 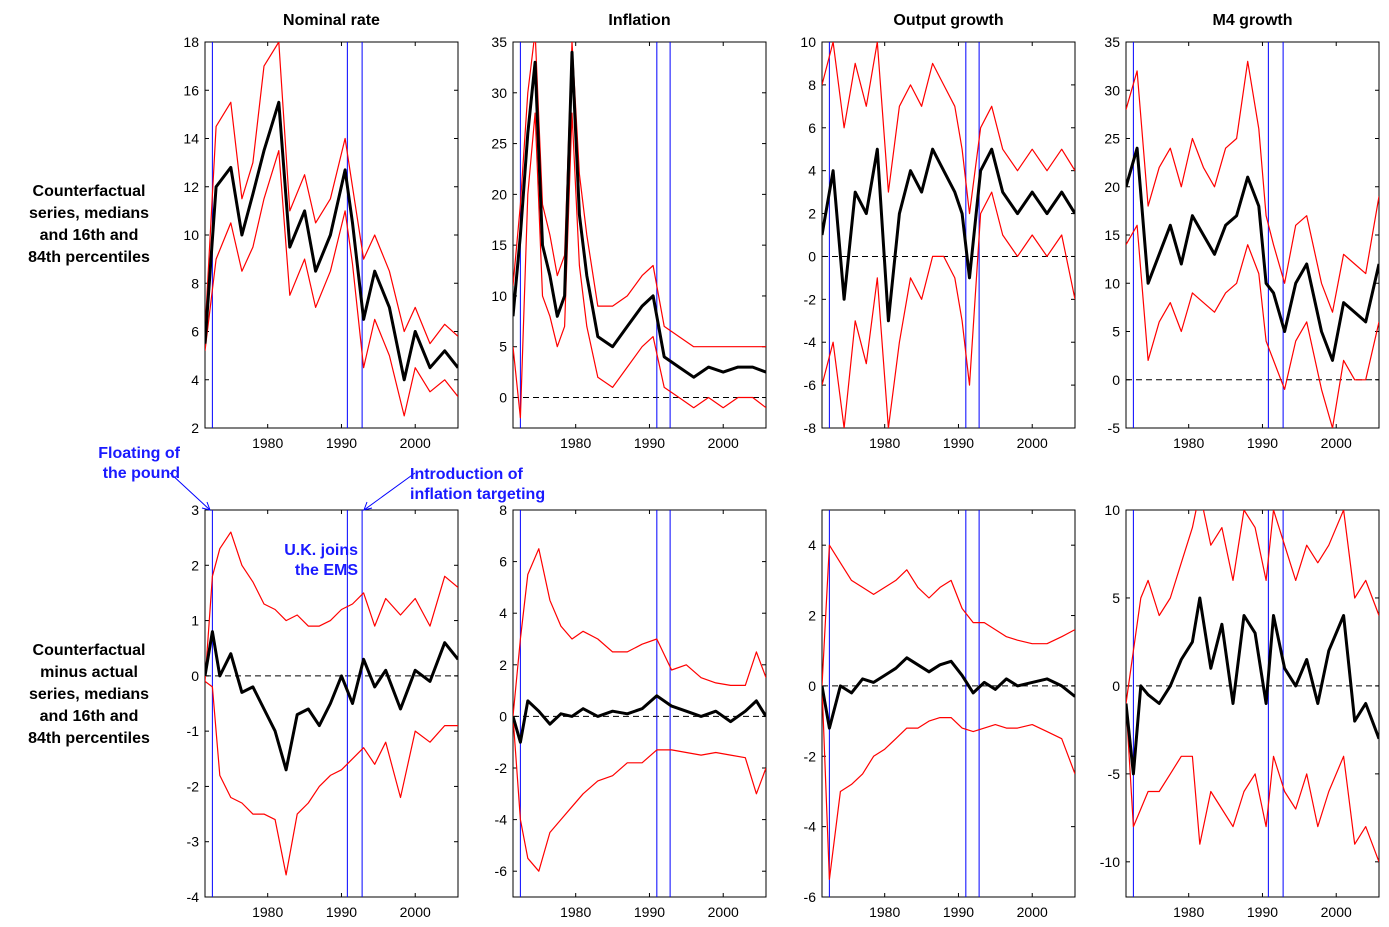 I want to click on panel-1: Nominal rate 2 4 6 8 10 12 14 16 18 1980 1990 2000, so click(x=321, y=231).